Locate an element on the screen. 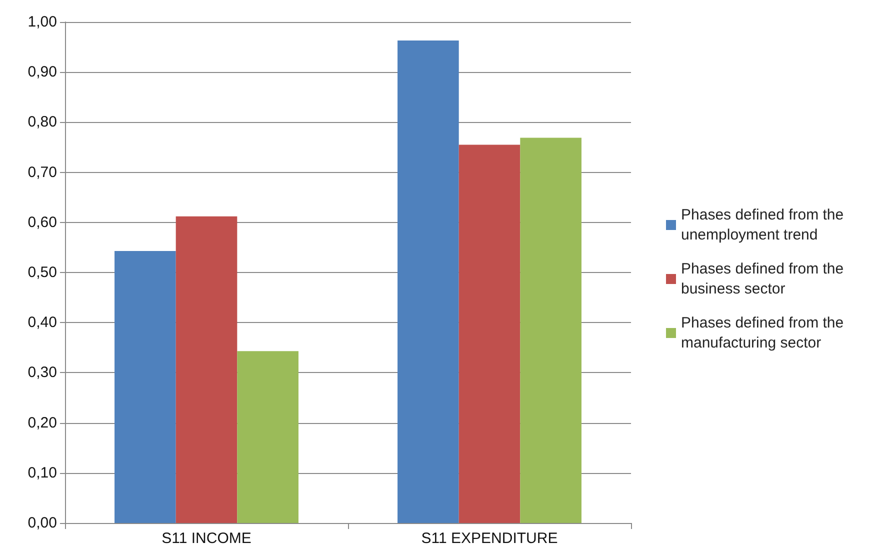  x-tick-label: S11 INCOME is located at coordinates (207, 538).